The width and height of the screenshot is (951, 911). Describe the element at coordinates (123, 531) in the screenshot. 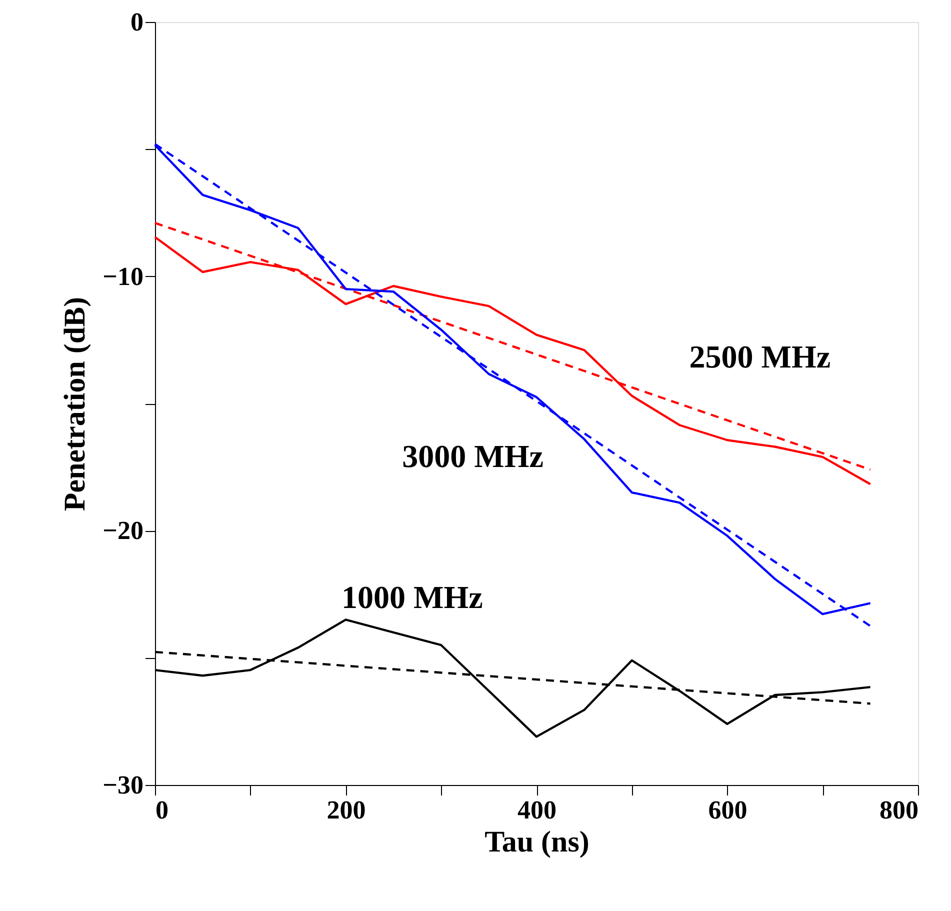

I see `y-tick-label: −20` at that location.